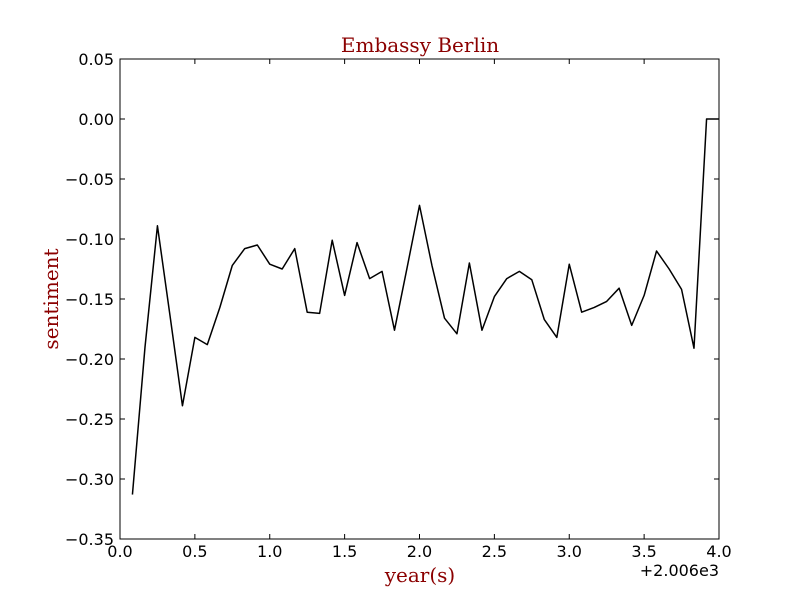 This screenshot has height=600, width=800. Describe the element at coordinates (89, 539) in the screenshot. I see `y-tick-label: −0.35` at that location.